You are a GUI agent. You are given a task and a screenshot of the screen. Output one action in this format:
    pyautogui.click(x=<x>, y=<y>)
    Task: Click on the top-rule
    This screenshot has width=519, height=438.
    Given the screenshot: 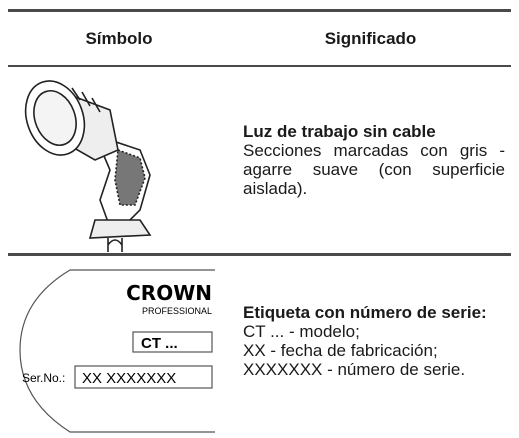 What is the action you would take?
    pyautogui.click(x=259, y=10)
    